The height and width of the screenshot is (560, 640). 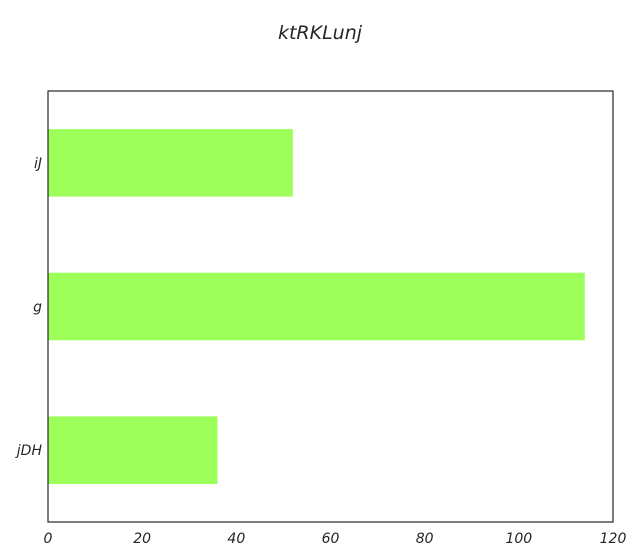 What do you see at coordinates (37, 308) in the screenshot?
I see `y-tick-label: g` at bounding box center [37, 308].